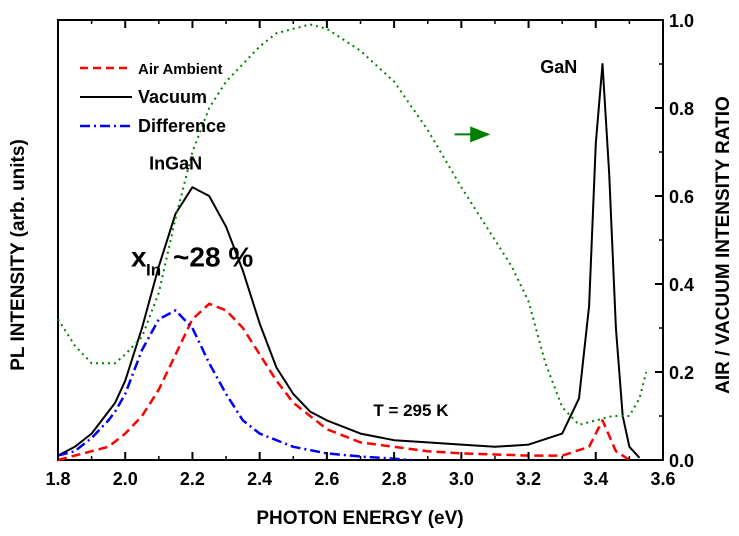 This screenshot has width=739, height=536. I want to click on annotation-temperature: T = 295 K, so click(411, 410).